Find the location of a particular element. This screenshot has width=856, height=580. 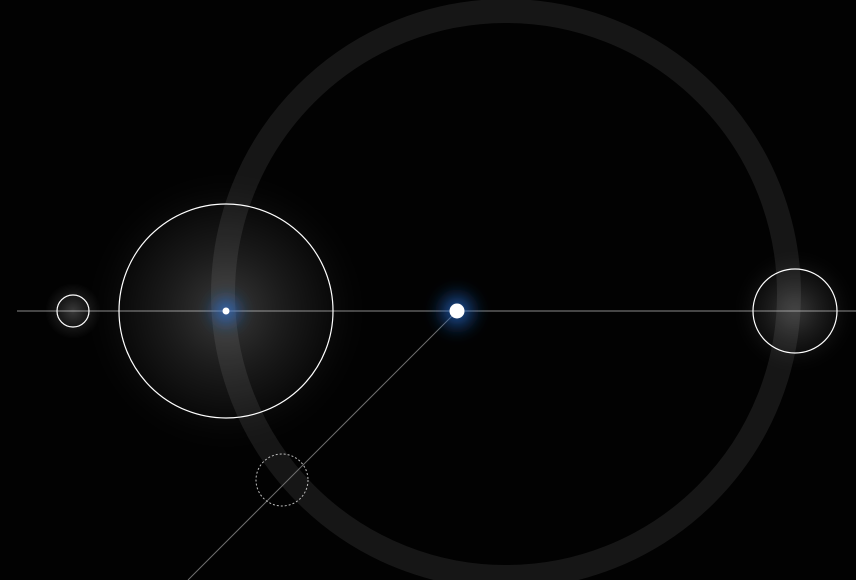

center-blue-focus-dot is located at coordinates (457, 311).